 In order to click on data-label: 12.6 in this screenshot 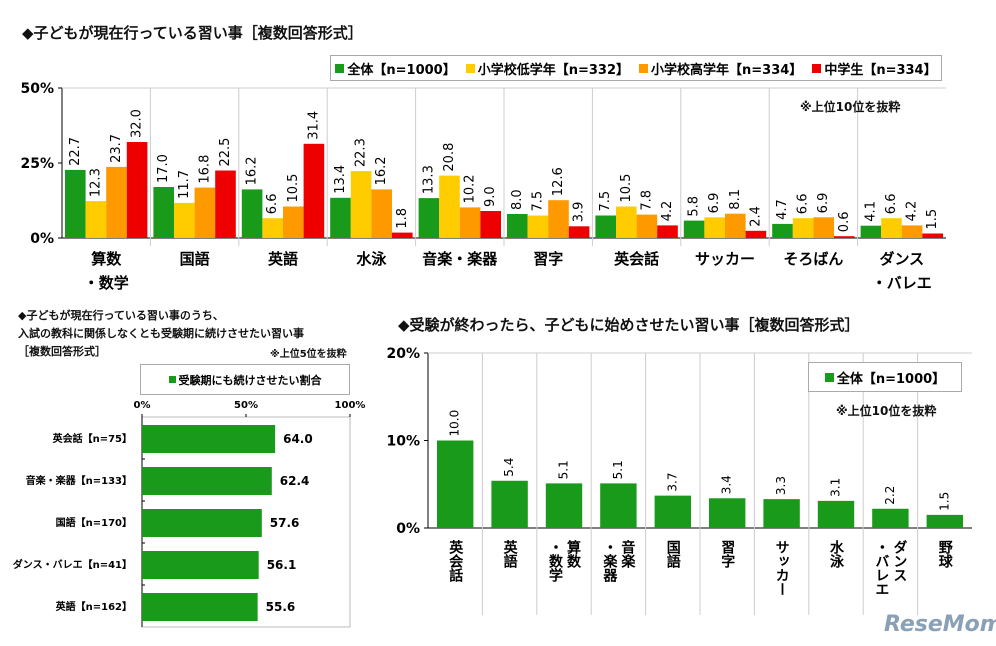, I will do `click(558, 181)`.